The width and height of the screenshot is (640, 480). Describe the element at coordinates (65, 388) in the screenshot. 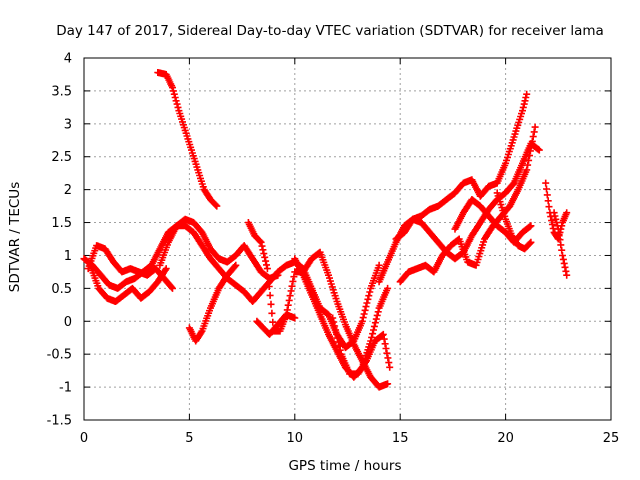

I see `y-tick-label: -1` at that location.